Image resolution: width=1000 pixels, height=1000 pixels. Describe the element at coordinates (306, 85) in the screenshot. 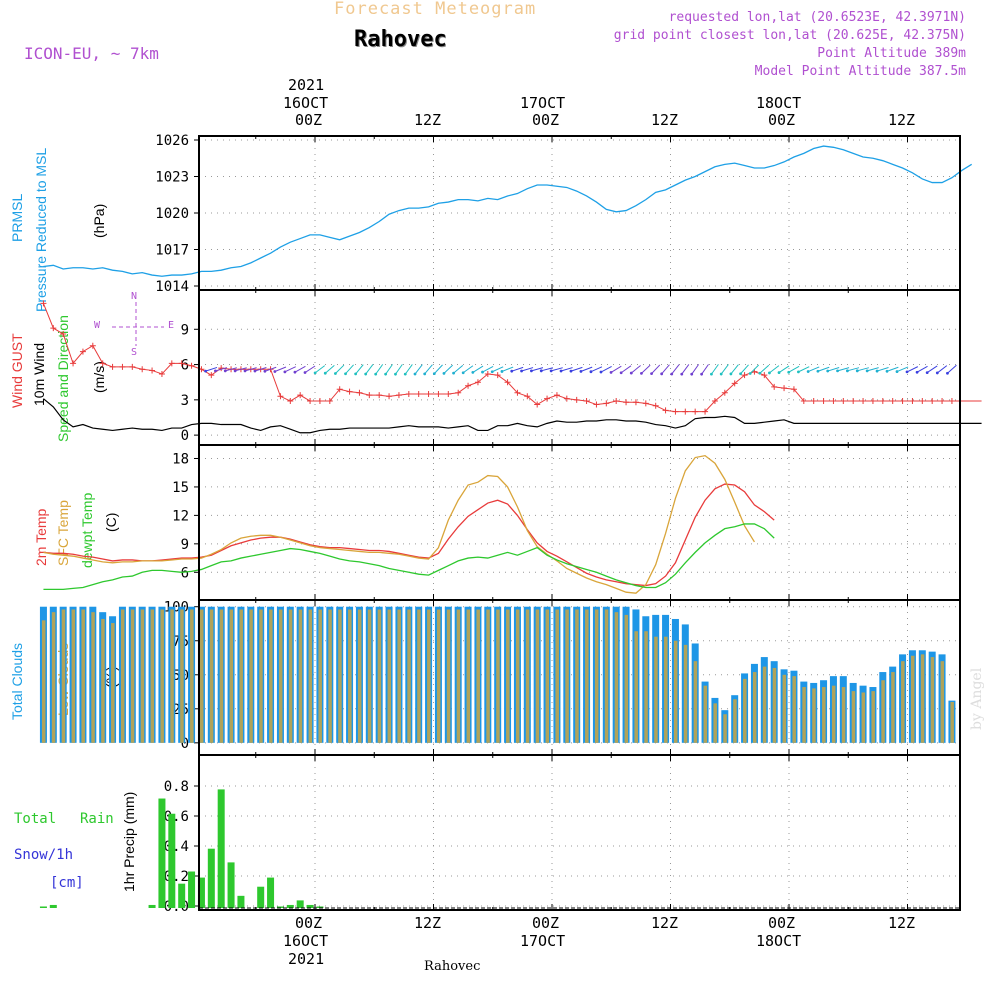

I see `top-year-label: 2021` at that location.